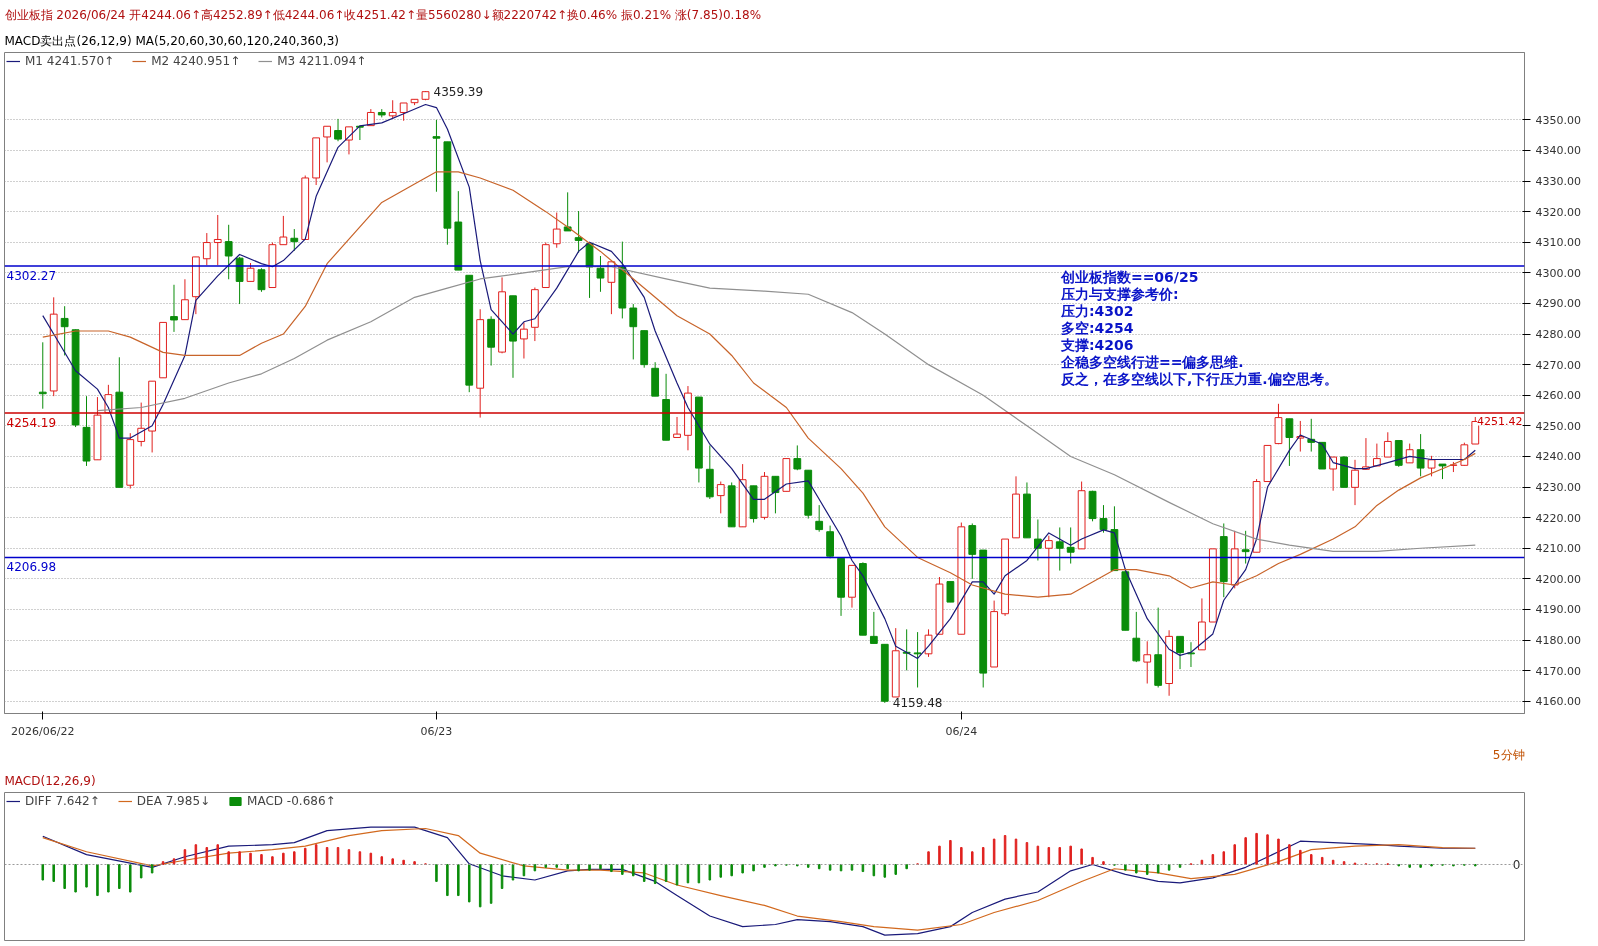 Image resolution: width=1598 pixels, height=946 pixels. I want to click on annotation: 创业板指数==06/25, so click(1129, 277).